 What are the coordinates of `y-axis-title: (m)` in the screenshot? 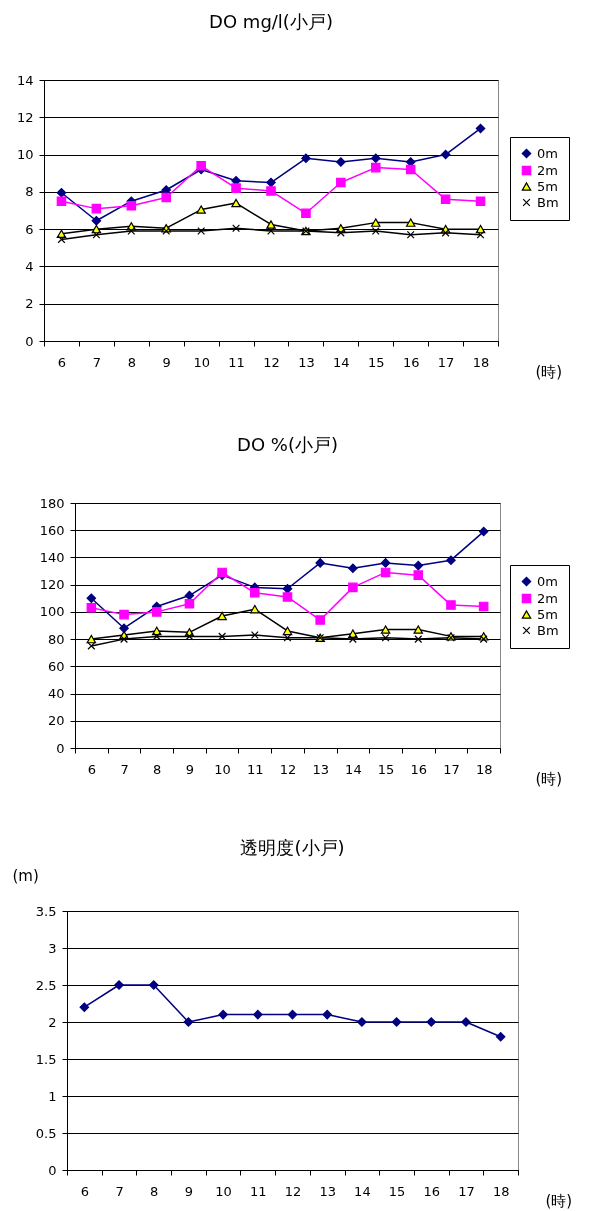 It's located at (25, 875).